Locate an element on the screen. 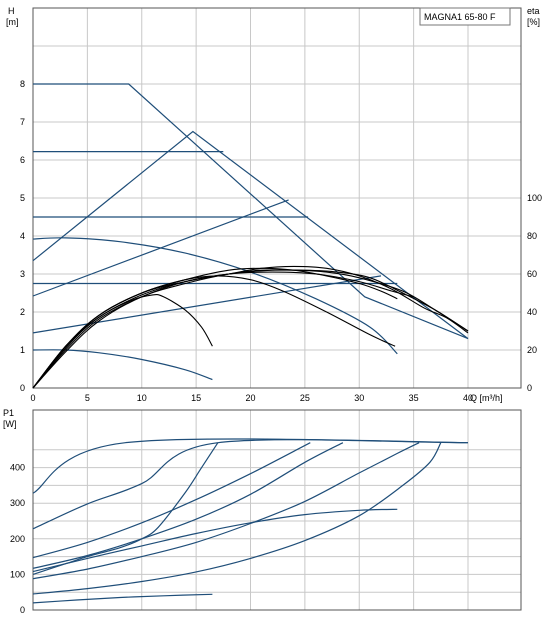 The image size is (555, 627). x-tick-label: 35 is located at coordinates (414, 398).